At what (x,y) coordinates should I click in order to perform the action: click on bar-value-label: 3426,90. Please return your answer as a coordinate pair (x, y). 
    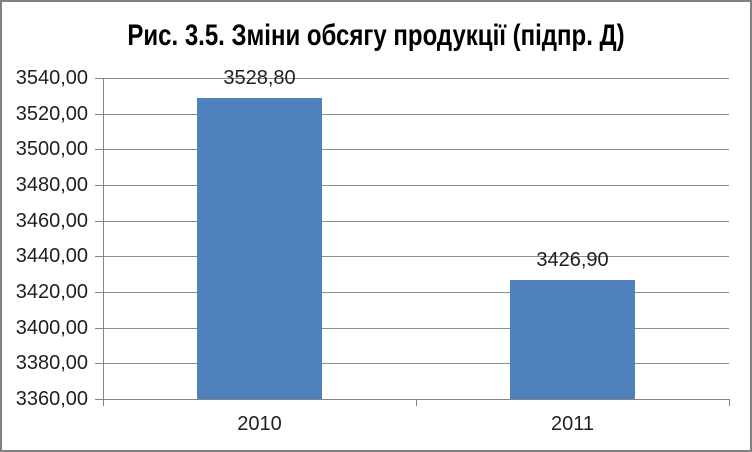
    Looking at the image, I should click on (572, 259).